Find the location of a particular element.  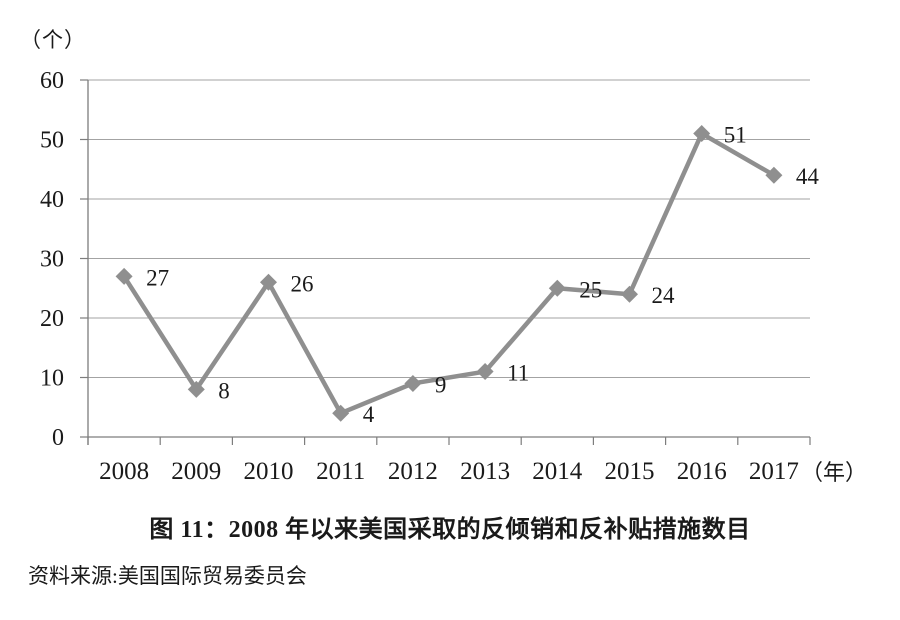

y-axis-tick-label: 40 is located at coordinates (52, 200).